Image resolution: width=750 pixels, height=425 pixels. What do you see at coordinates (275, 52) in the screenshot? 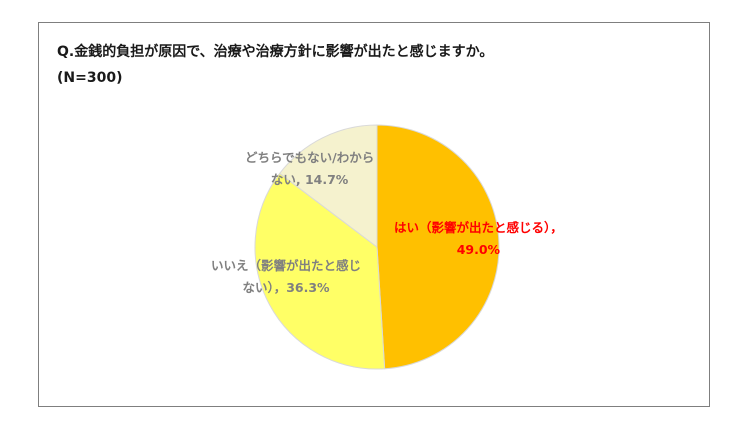
I see `chart-title: Q.金銭的負担が原因で、治療や治療方針に影響が出たと感じますか。` at bounding box center [275, 52].